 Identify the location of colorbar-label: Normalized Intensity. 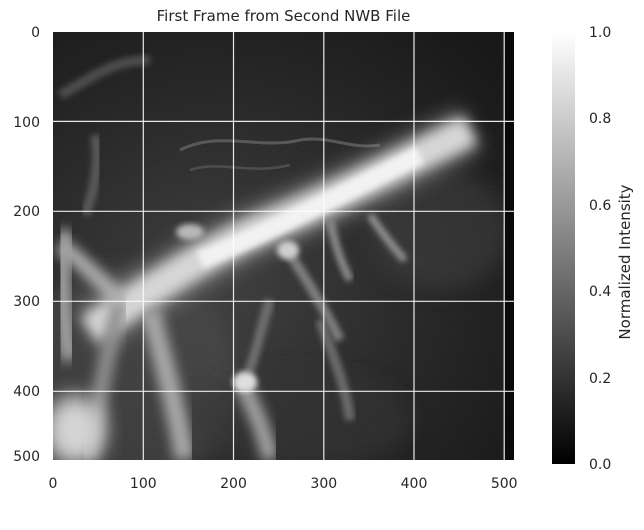
(625, 261).